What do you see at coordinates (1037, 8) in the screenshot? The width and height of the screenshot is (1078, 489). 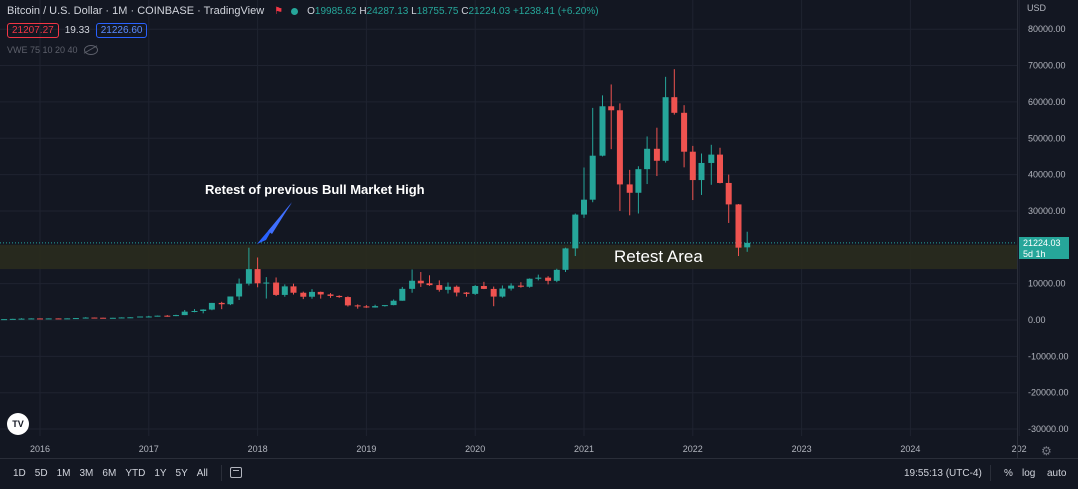 I see `currency-label: USD` at bounding box center [1037, 8].